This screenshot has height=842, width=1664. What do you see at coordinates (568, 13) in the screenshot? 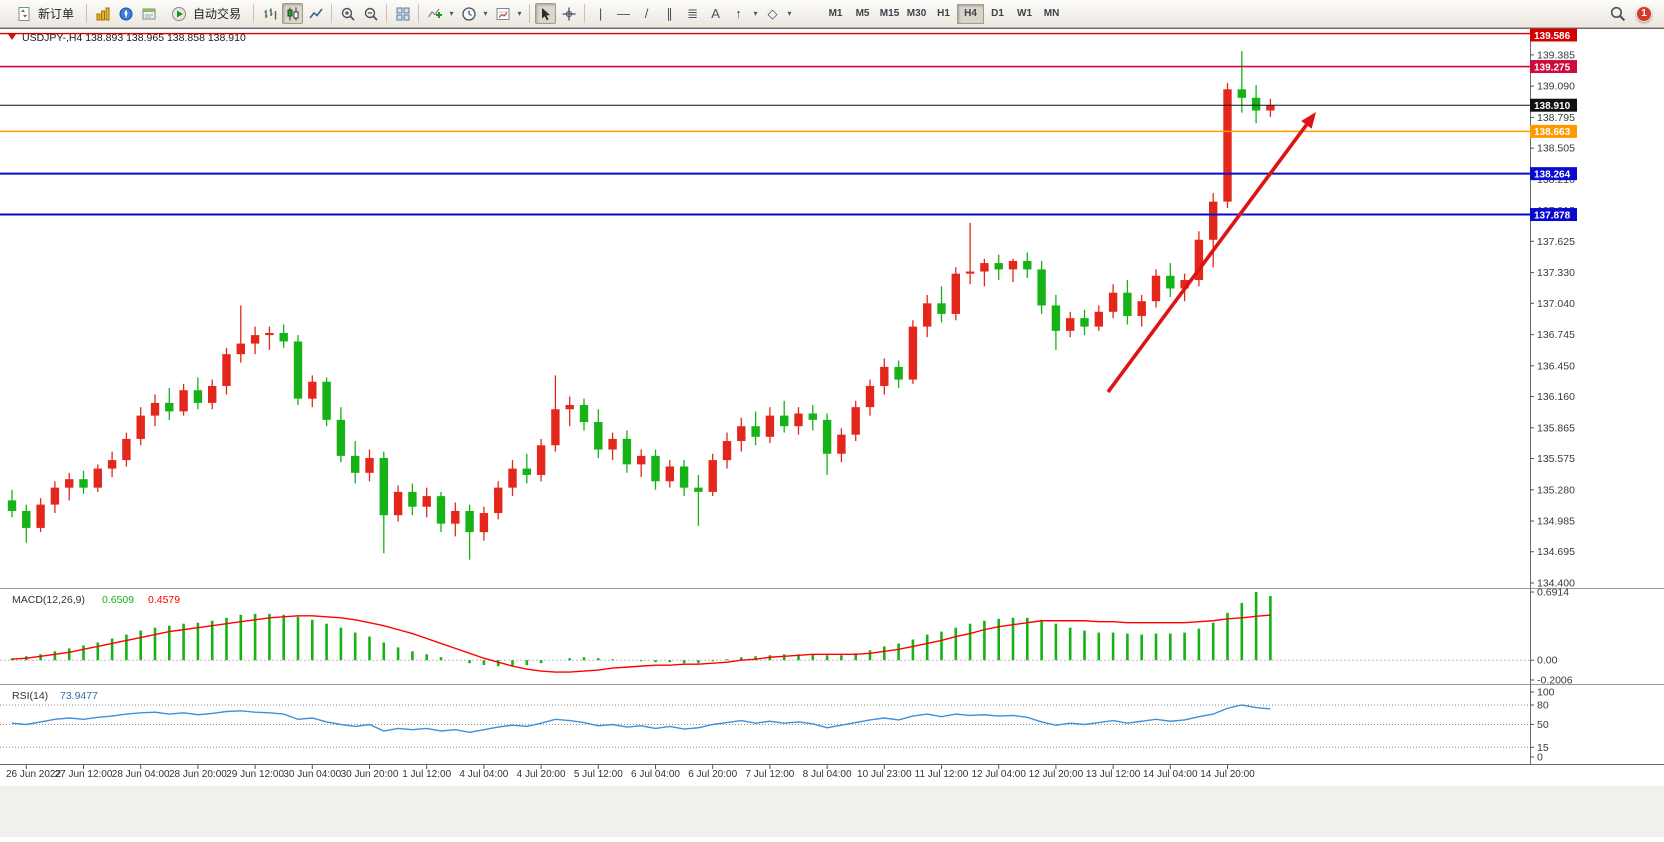
I see `crosshair-icon` at bounding box center [568, 13].